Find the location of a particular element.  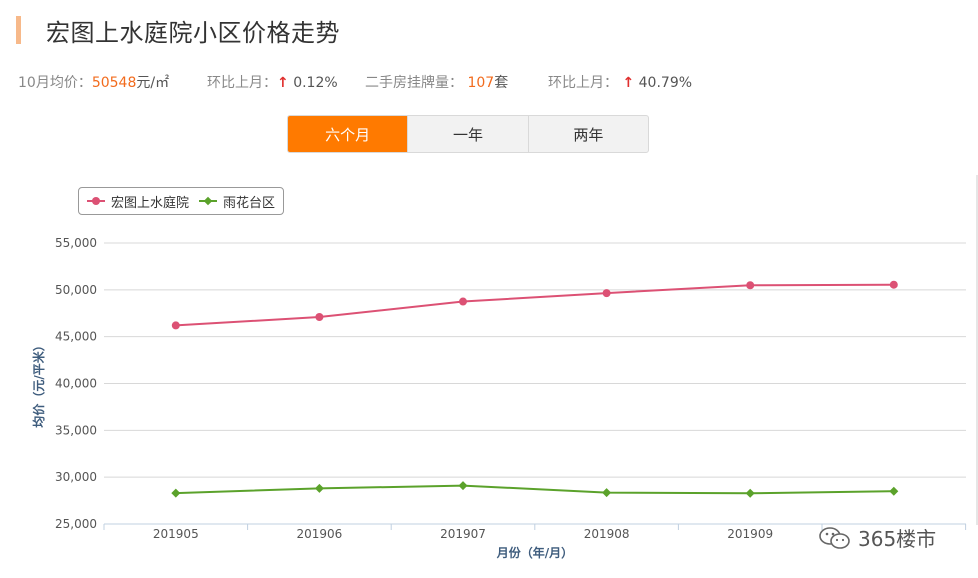

x-axis-title: 月份（年/月） is located at coordinates (534, 552).